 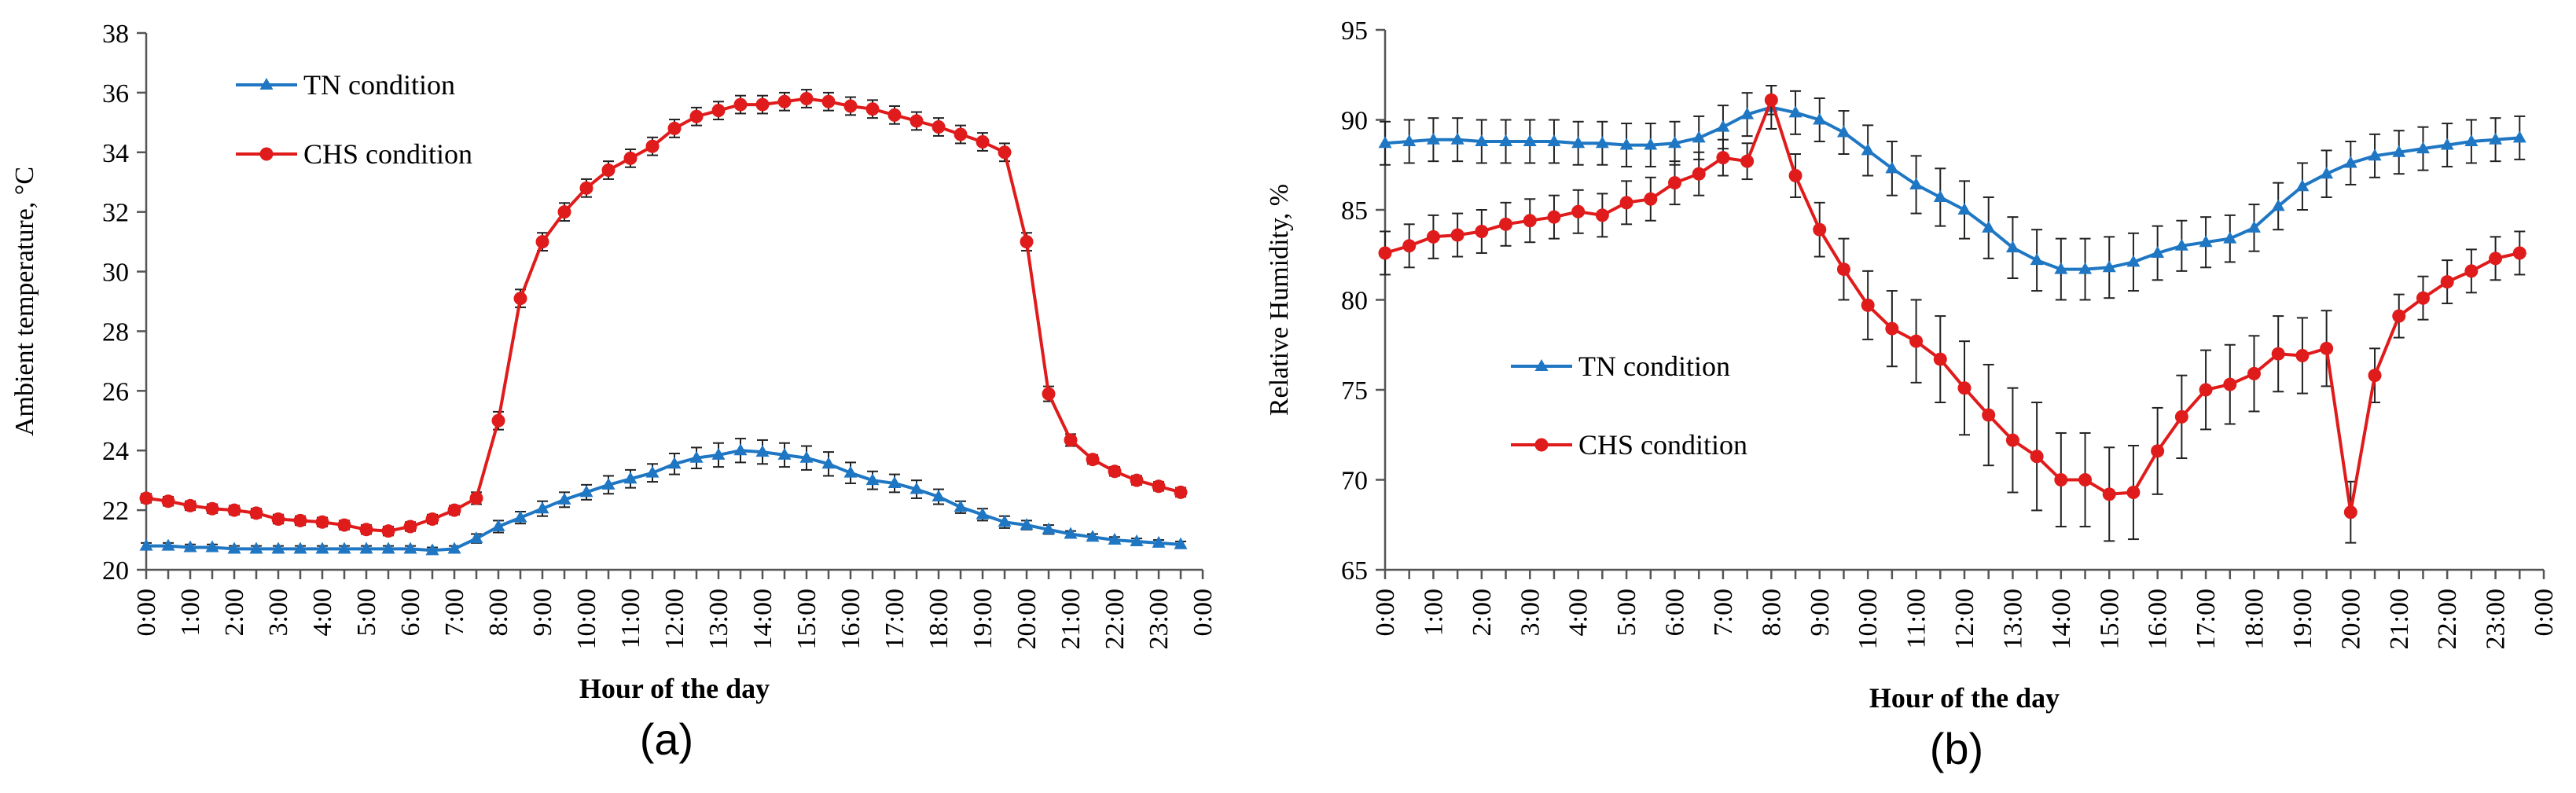 I want to click on x-tick-label: 20:00, so click(x=2350, y=619).